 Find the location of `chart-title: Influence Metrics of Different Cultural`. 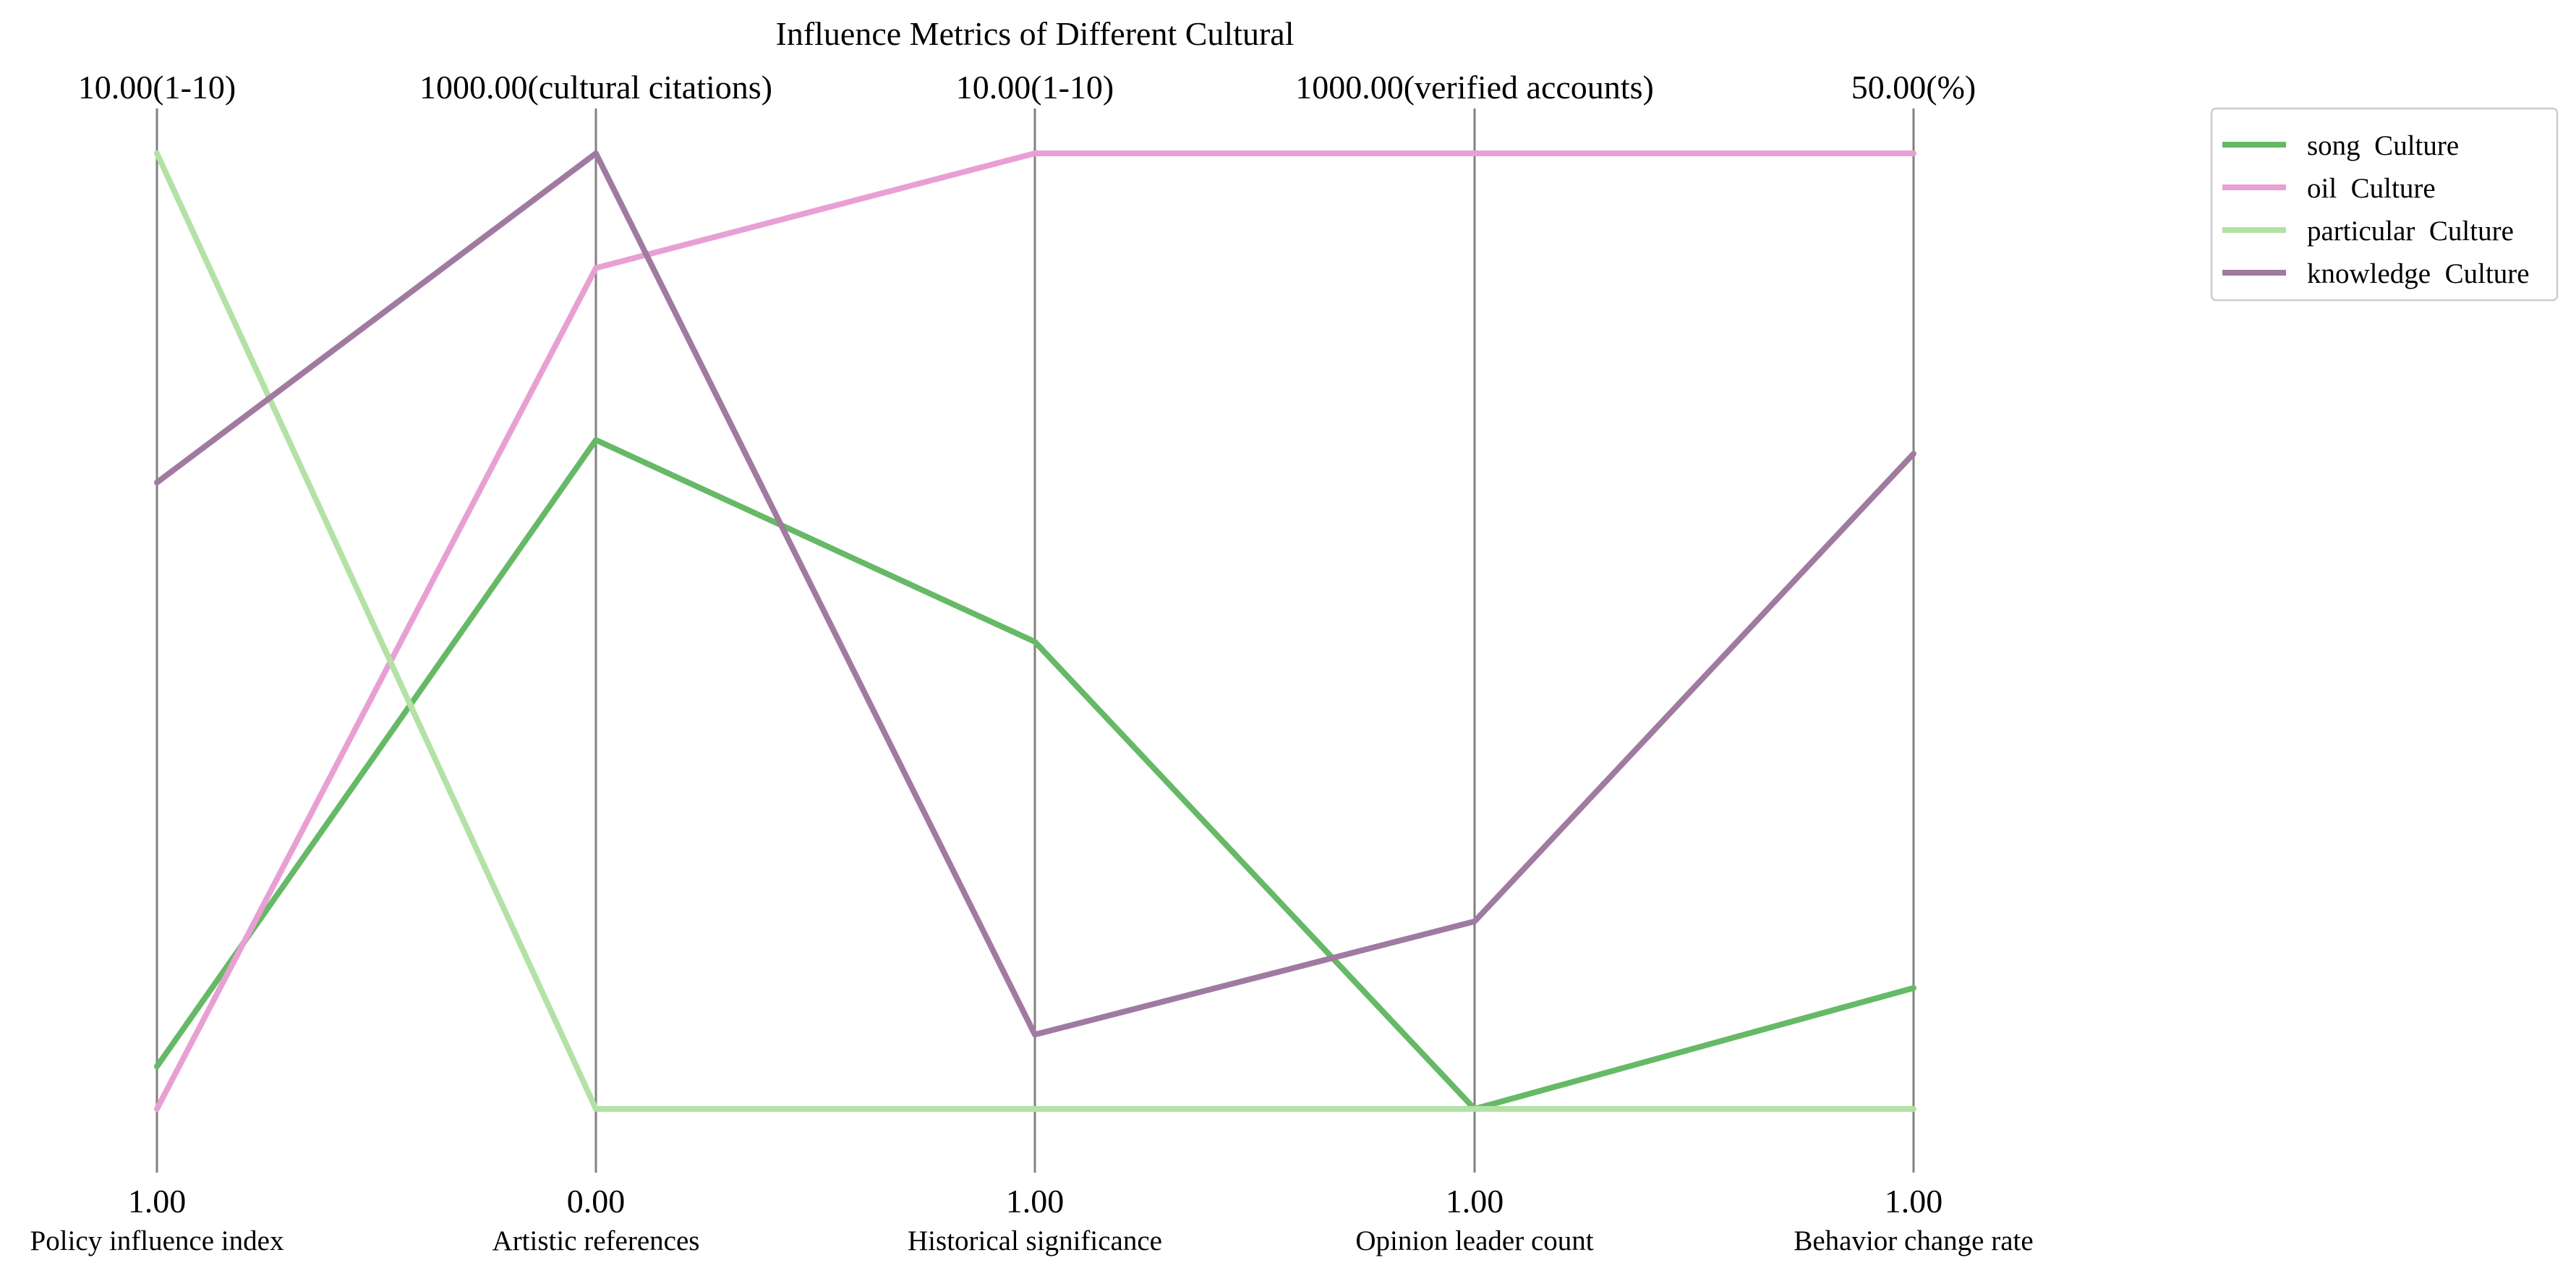

chart-title: Influence Metrics of Different Cultural is located at coordinates (1035, 33).